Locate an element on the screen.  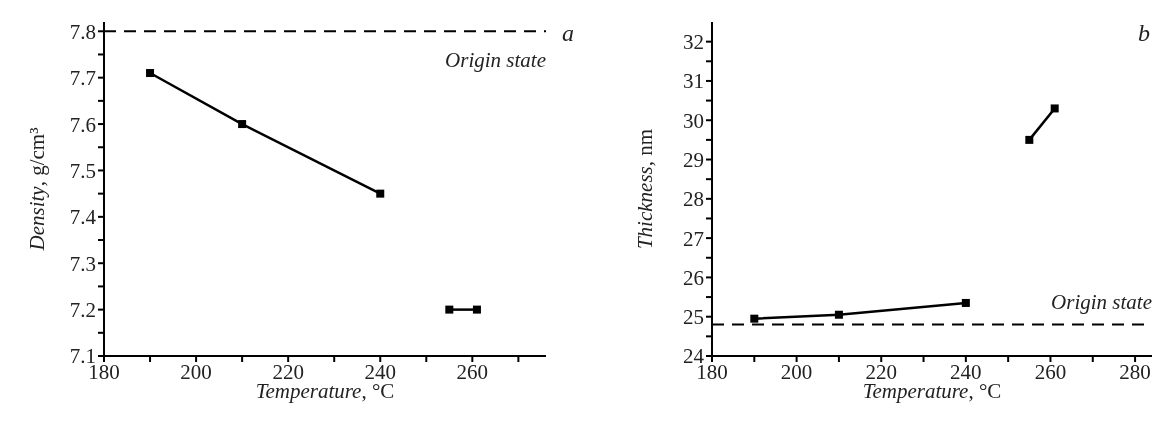
y-tick-label: 7.2 is located at coordinates (82, 310).